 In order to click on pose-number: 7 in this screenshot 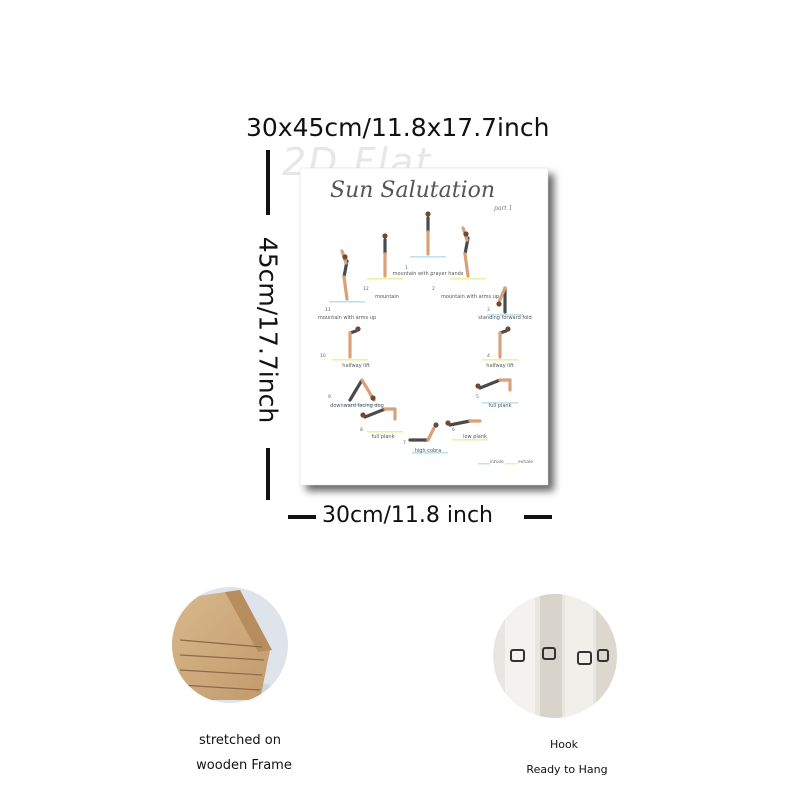, I will do `click(404, 443)`.